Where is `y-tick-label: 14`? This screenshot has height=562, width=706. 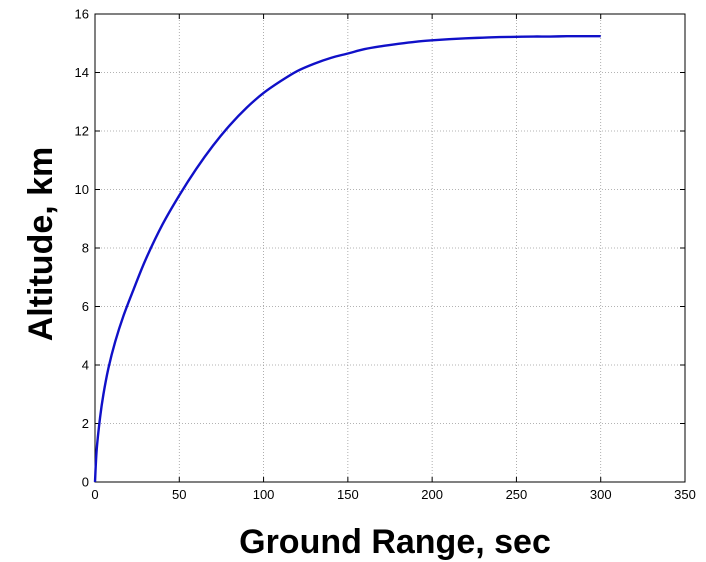
y-tick-label: 14 is located at coordinates (82, 72).